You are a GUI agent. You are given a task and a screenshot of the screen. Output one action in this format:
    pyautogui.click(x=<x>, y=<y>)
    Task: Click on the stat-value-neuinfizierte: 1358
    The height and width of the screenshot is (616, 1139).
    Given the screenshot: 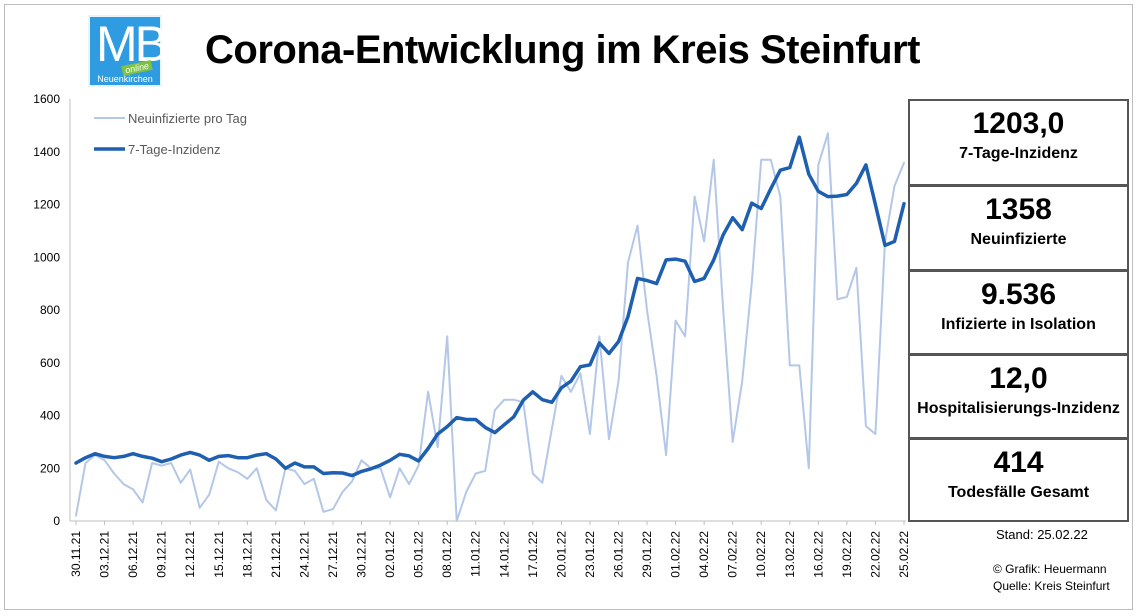 What is the action you would take?
    pyautogui.click(x=1018, y=209)
    